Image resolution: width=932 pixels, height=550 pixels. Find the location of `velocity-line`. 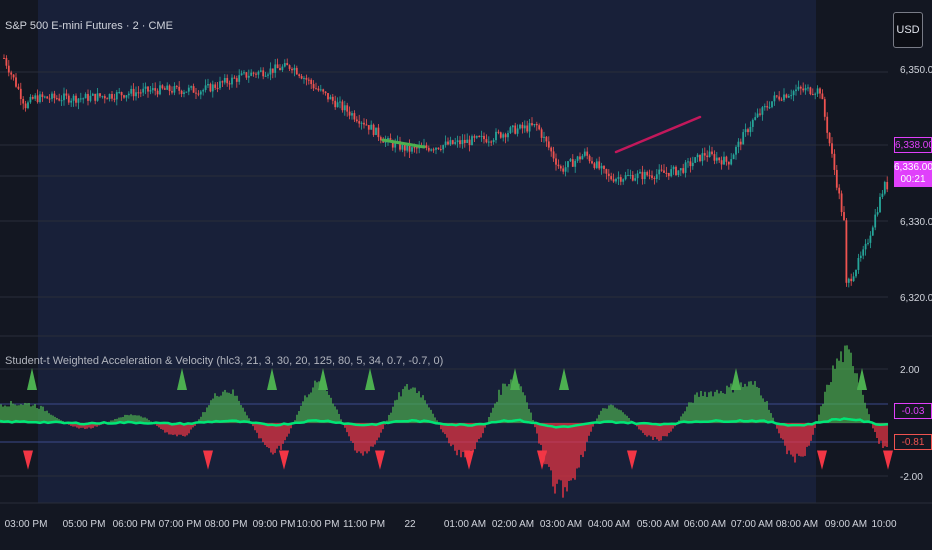

velocity-line is located at coordinates (444, 423).